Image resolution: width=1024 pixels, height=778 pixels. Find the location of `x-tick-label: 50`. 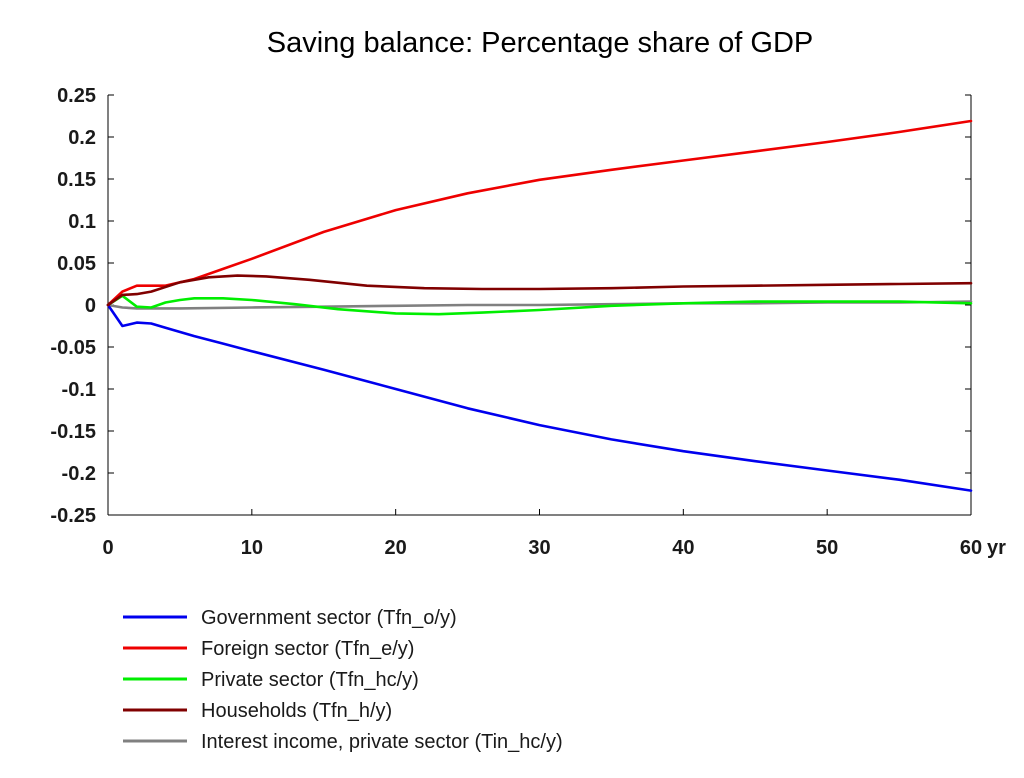

x-tick-label: 50 is located at coordinates (827, 548).